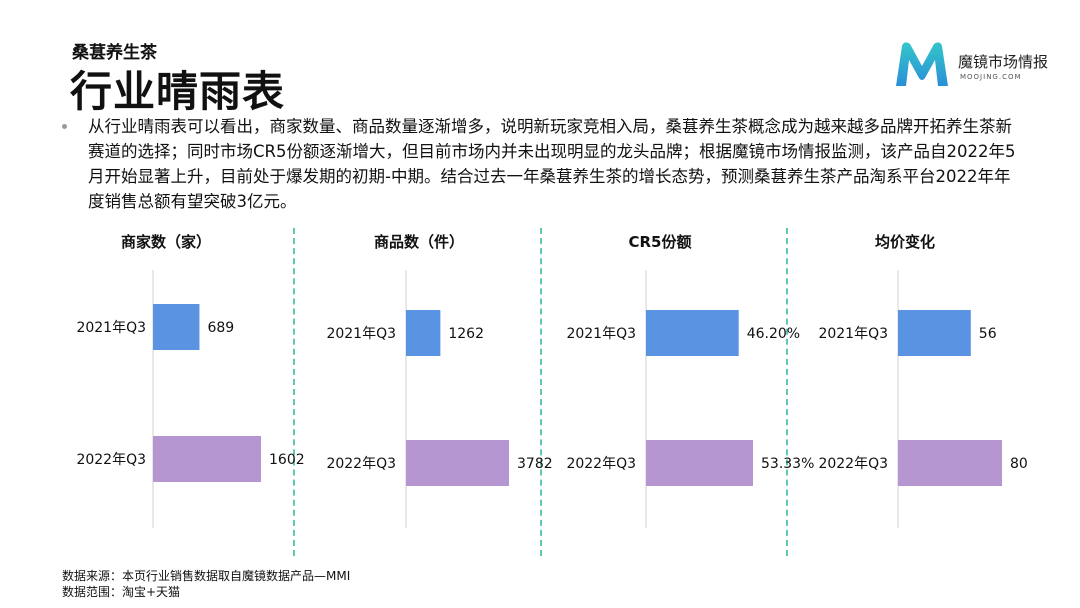 The height and width of the screenshot is (608, 1080). What do you see at coordinates (466, 334) in the screenshot?
I see `data-label: 1262` at bounding box center [466, 334].